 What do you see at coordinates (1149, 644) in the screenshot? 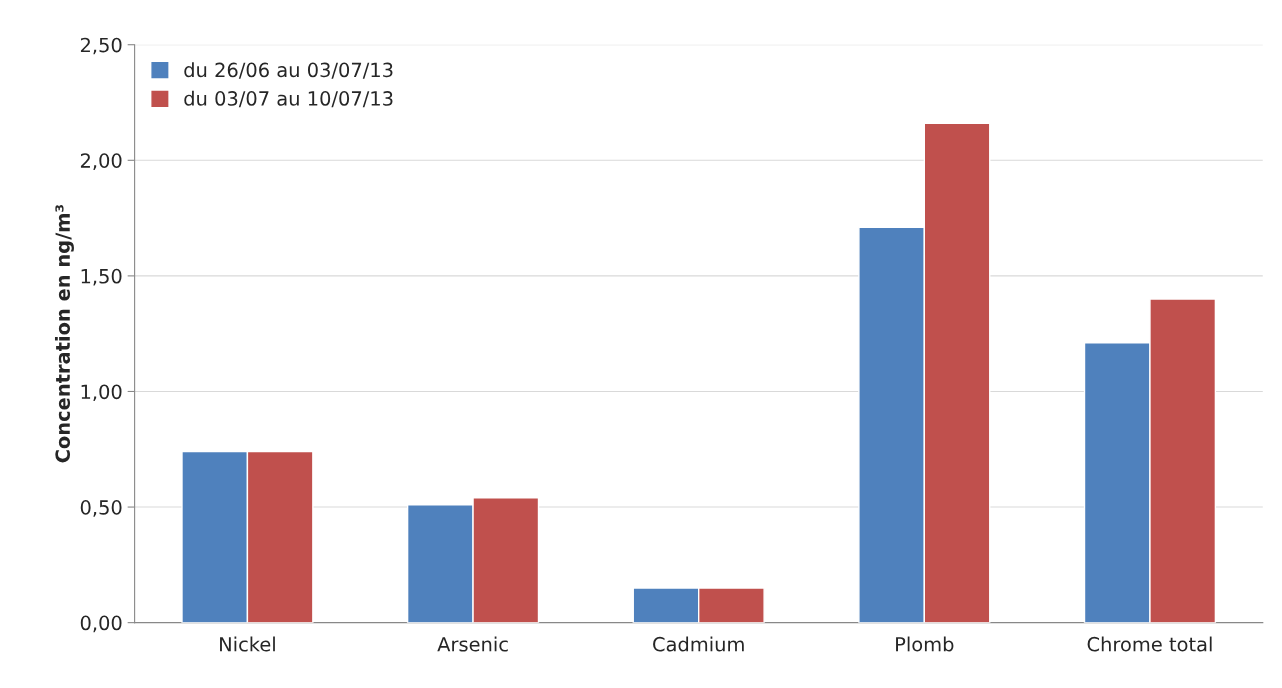
I see `x-tick-label: Chrome total` at bounding box center [1149, 644].